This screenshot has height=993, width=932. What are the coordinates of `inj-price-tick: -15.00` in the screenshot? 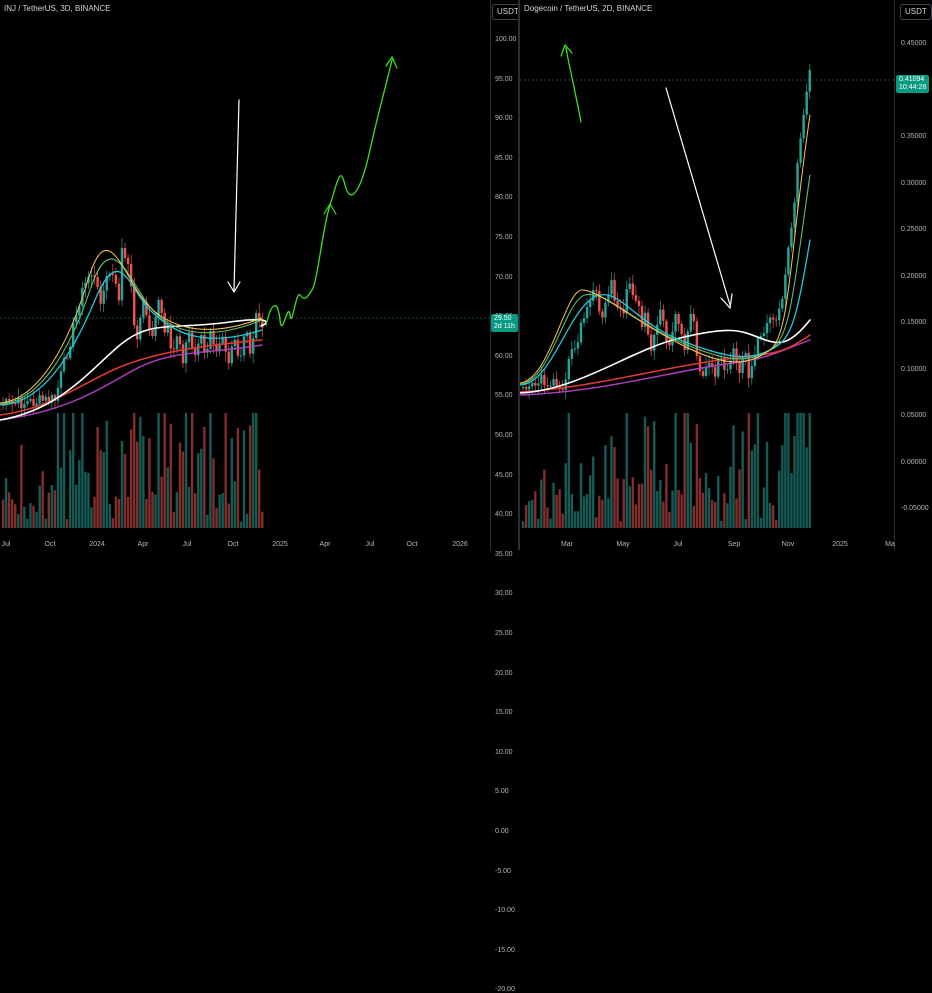 It's located at (505, 950).